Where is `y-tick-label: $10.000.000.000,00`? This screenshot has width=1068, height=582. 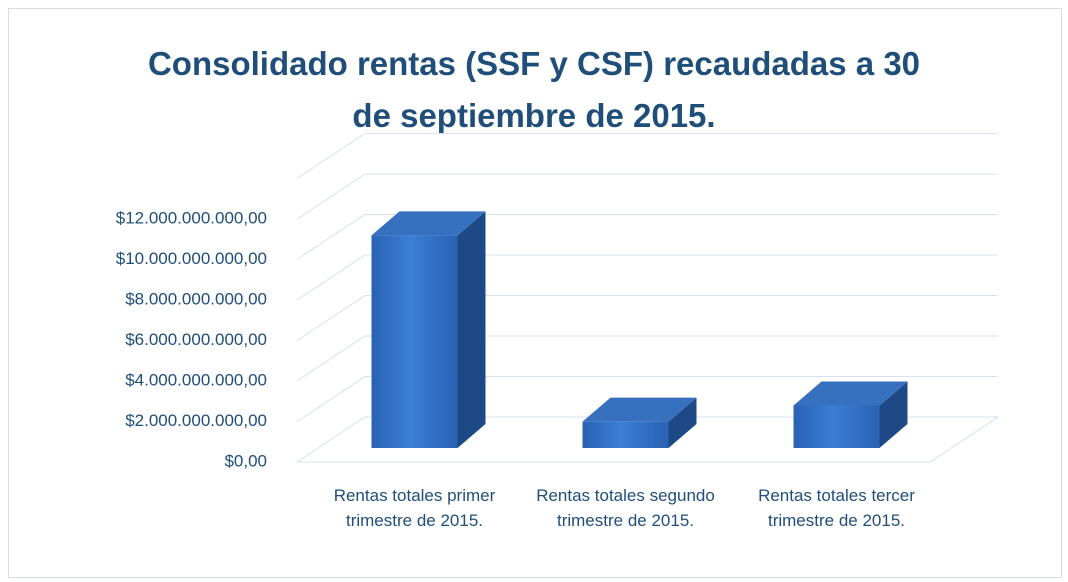
y-tick-label: $10.000.000.000,00 is located at coordinates (191, 258).